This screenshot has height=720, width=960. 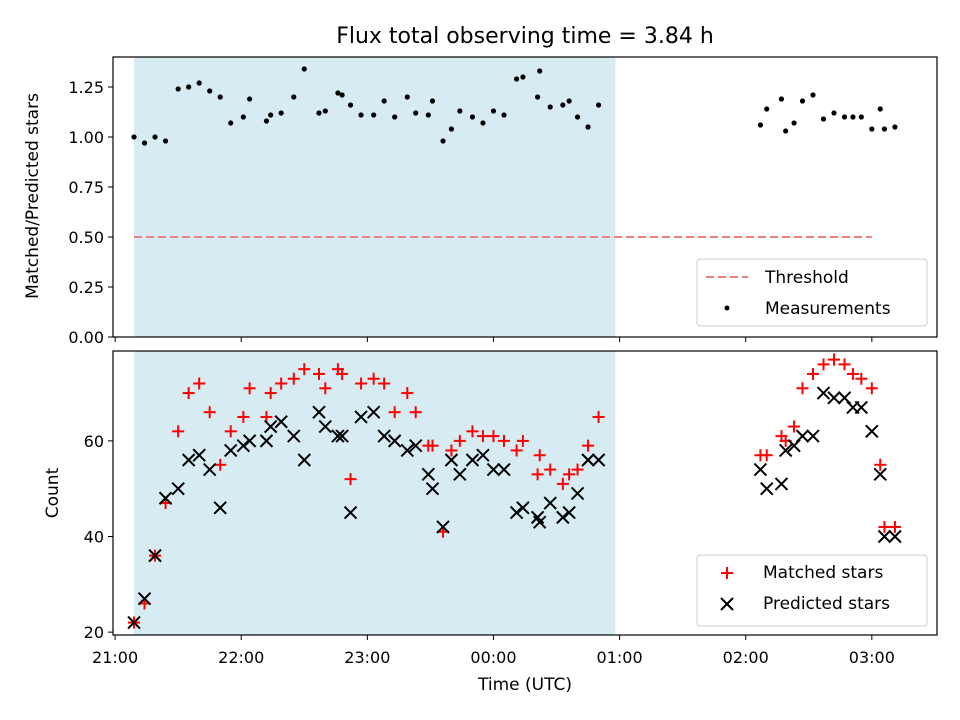 What do you see at coordinates (746, 657) in the screenshot?
I see `x-tick-label: 02:00` at bounding box center [746, 657].